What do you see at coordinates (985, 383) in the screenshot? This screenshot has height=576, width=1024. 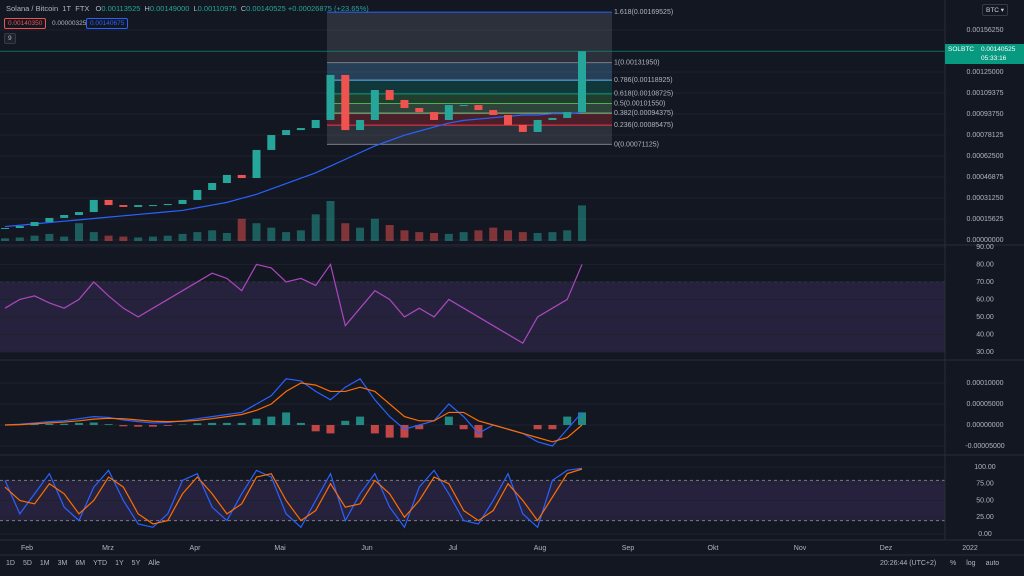 I see `y-tick-label: 0.00010000` at bounding box center [985, 383].